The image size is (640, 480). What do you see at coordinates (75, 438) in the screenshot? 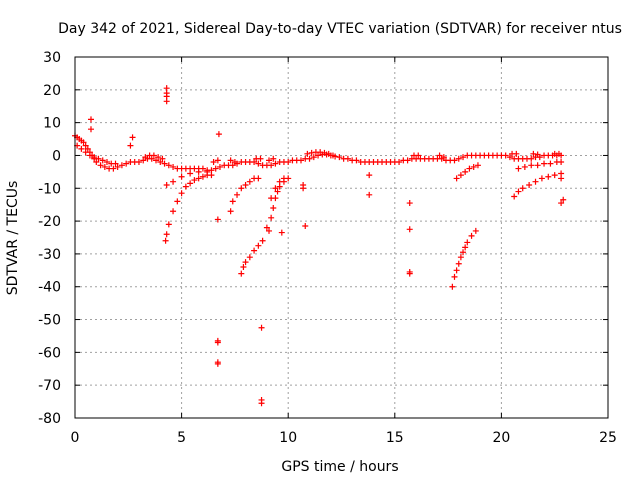
I see `x-tick-label: 0` at bounding box center [75, 438].